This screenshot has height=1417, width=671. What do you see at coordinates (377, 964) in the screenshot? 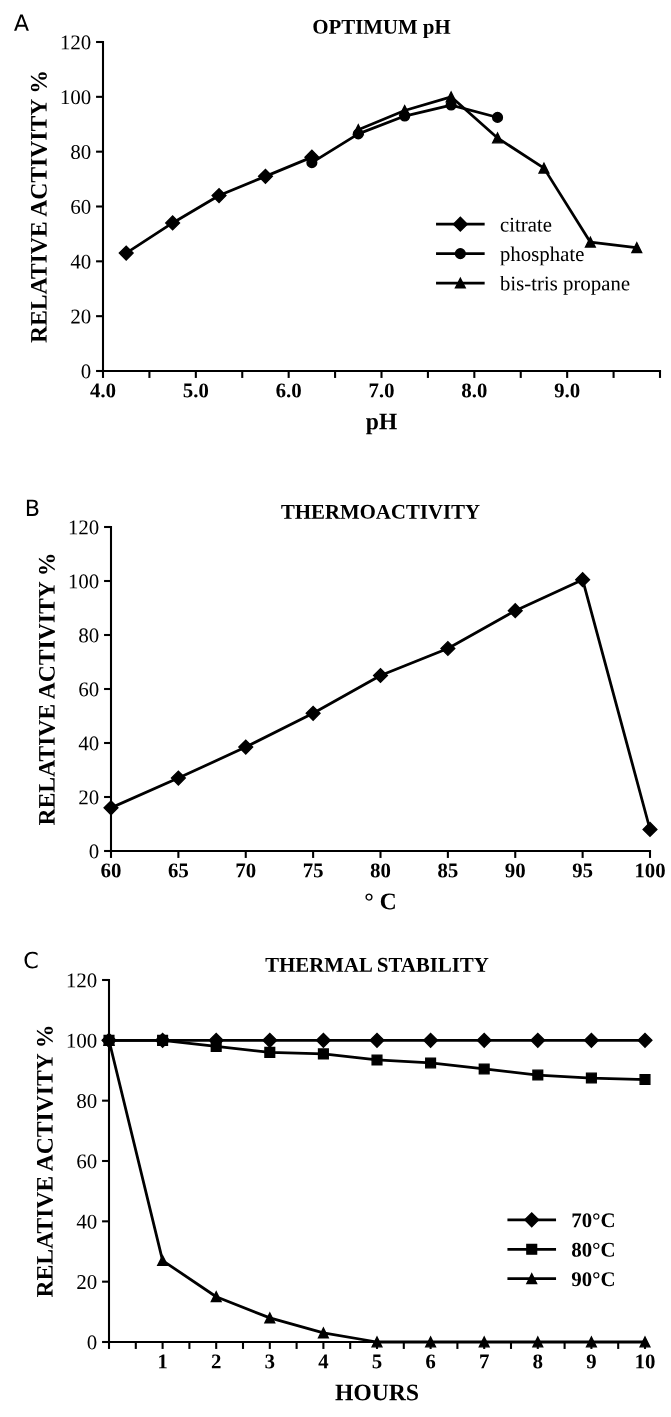
I see `chart-title: THERMAL STABILITY` at bounding box center [377, 964].